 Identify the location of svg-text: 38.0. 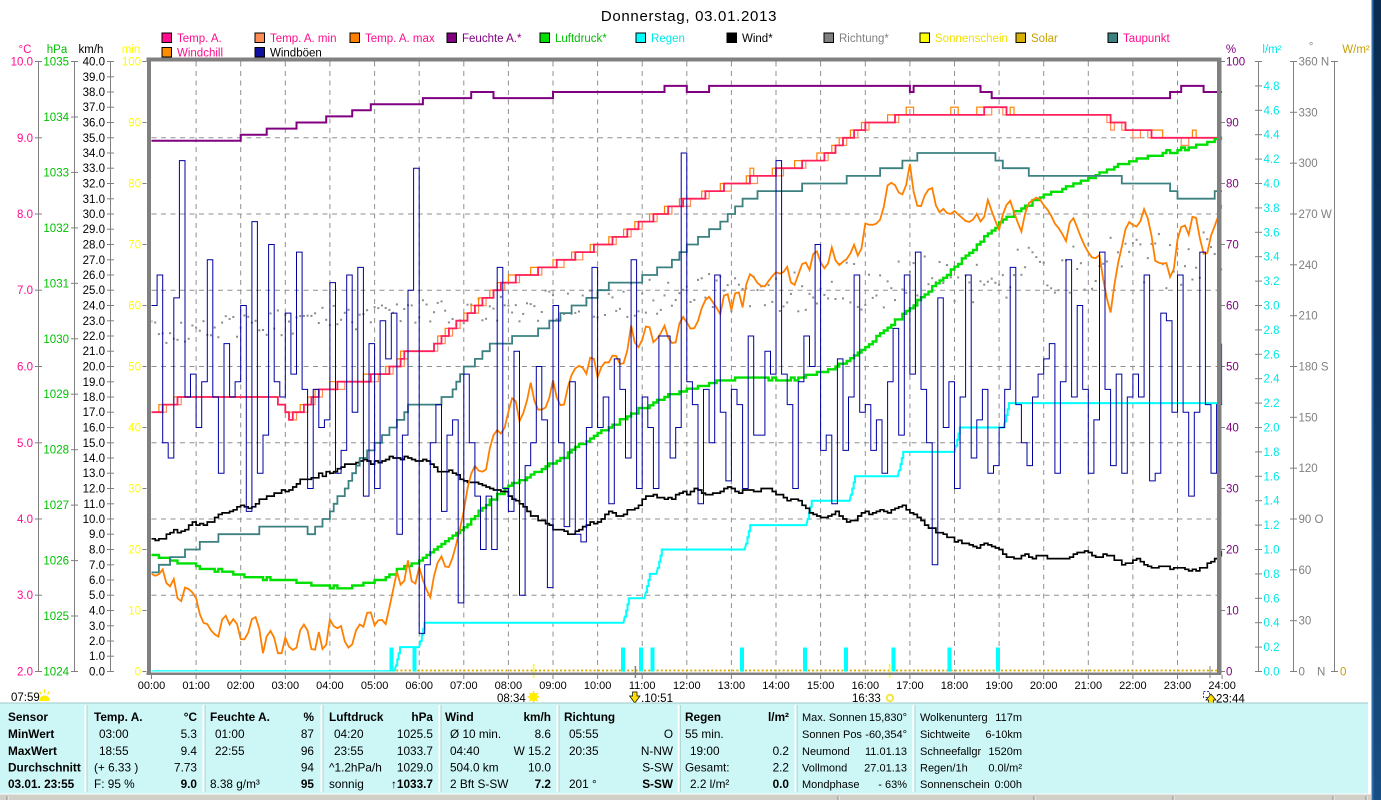
(94, 93).